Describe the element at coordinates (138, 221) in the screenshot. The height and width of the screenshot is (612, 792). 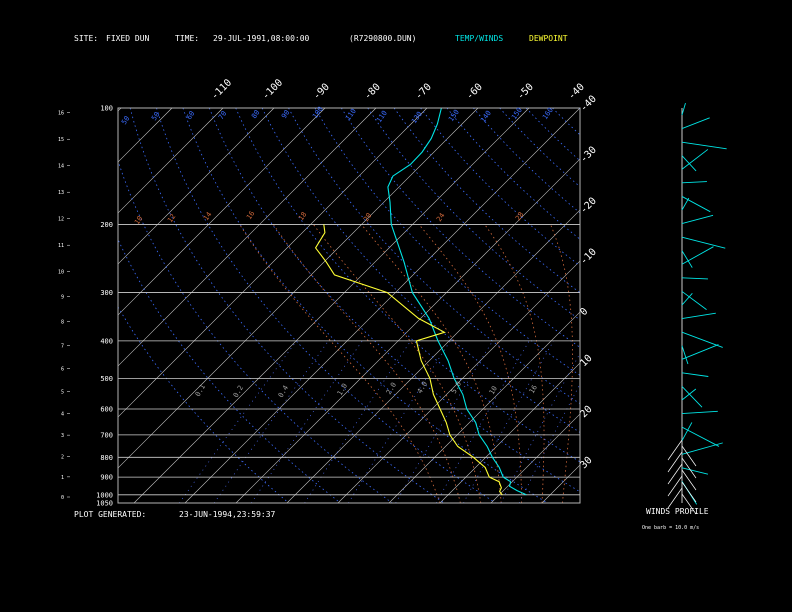
I see `moist-adiabat-label: 10` at that location.